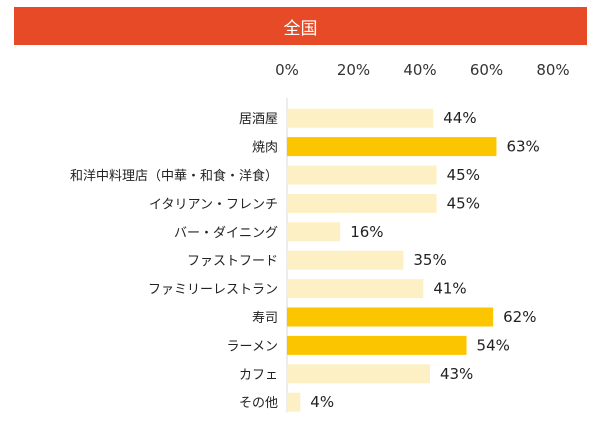 This screenshot has width=600, height=426. I want to click on data-label: 43%, so click(456, 374).